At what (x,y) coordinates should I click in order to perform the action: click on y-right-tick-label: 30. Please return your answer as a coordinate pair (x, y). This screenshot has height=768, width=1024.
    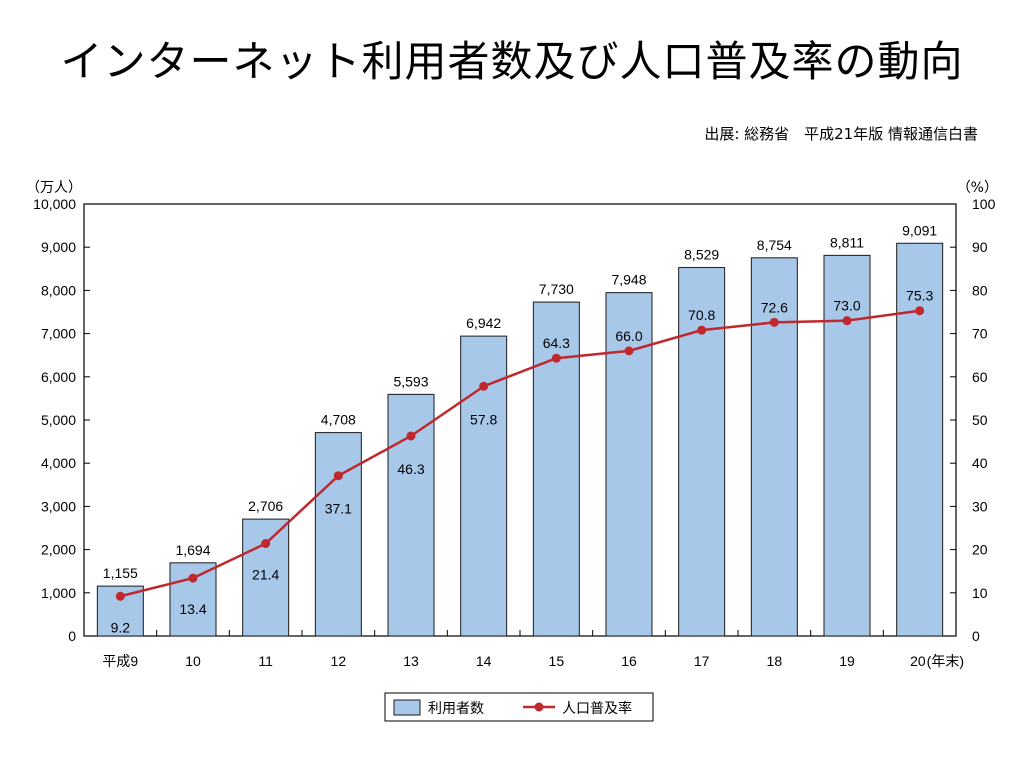
    Looking at the image, I should click on (980, 506).